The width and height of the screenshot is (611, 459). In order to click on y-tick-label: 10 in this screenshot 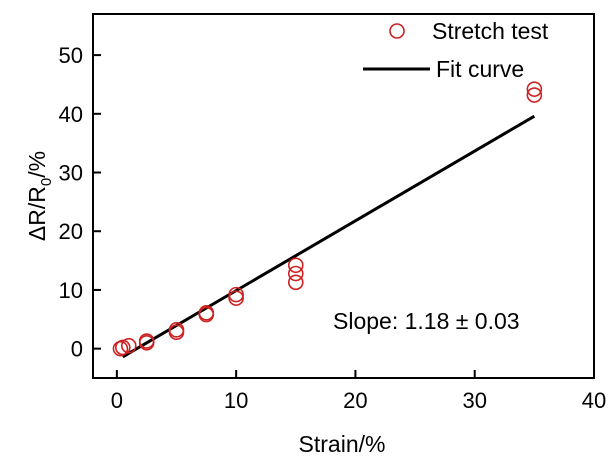, I will do `click(71, 290)`.